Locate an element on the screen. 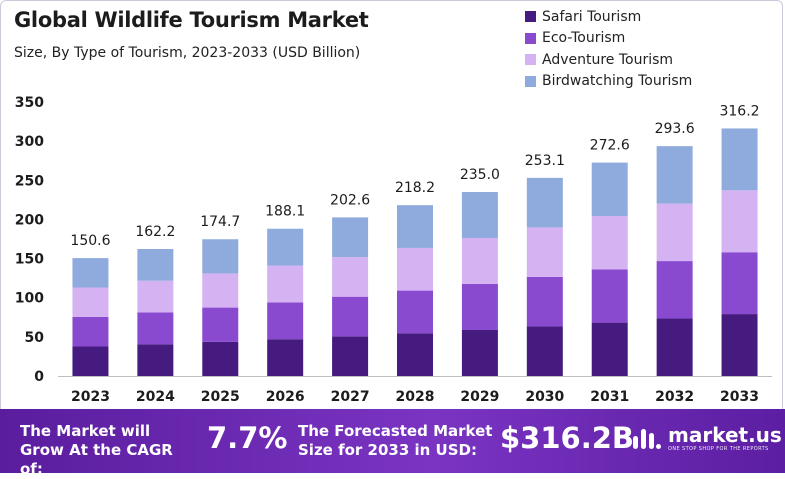 The image size is (785, 479). cagr-value: 7.7% is located at coordinates (247, 438).